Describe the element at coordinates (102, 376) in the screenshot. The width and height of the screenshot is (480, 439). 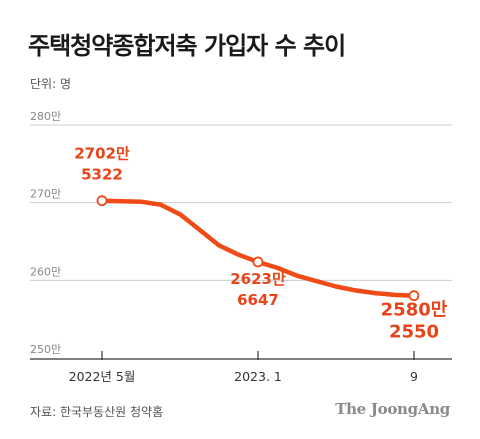
I see `x-tick-label: 2022년 5월` at that location.